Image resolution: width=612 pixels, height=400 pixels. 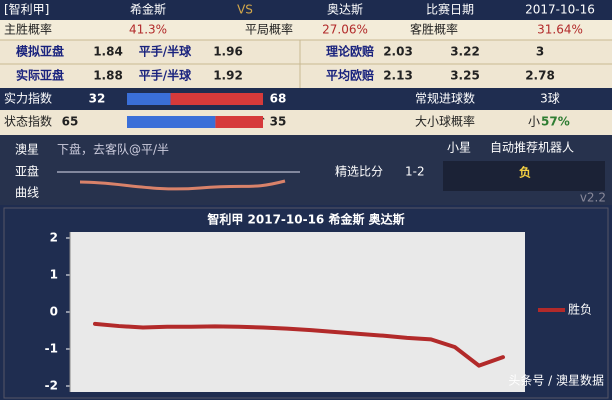 What do you see at coordinates (540, 52) in the screenshot?
I see `odds-value: 3` at bounding box center [540, 52].